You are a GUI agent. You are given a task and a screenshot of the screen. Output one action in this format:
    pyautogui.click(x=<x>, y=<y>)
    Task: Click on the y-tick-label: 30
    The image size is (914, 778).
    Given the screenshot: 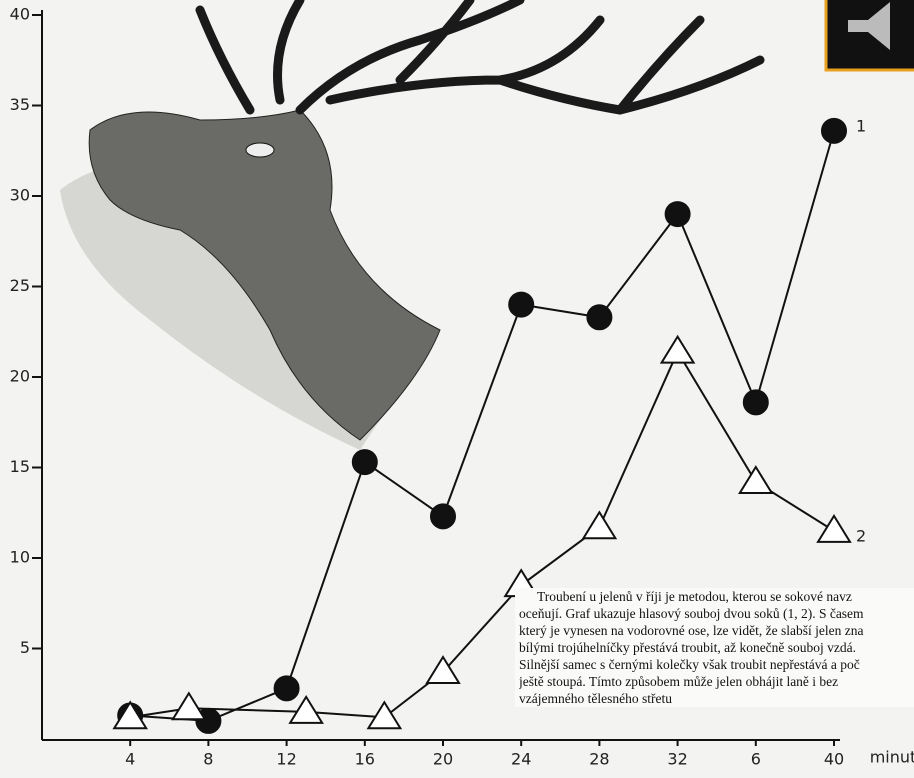 What is the action you would take?
    pyautogui.click(x=20, y=195)
    